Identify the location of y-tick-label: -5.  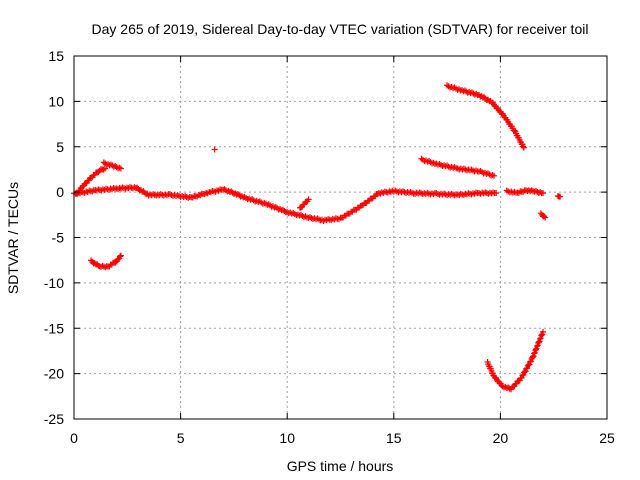
(58, 238).